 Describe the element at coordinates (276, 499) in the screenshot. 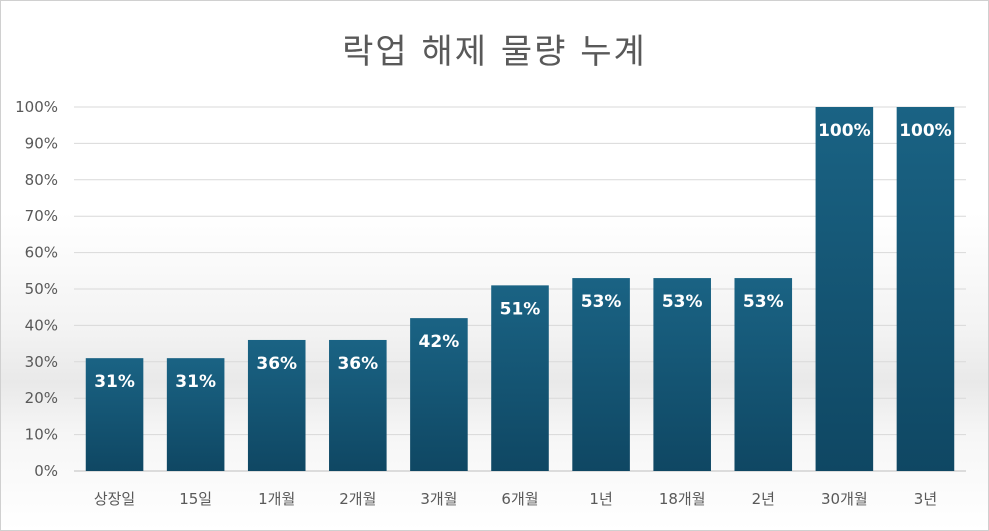

I see `x-tick-label: 1개월` at that location.